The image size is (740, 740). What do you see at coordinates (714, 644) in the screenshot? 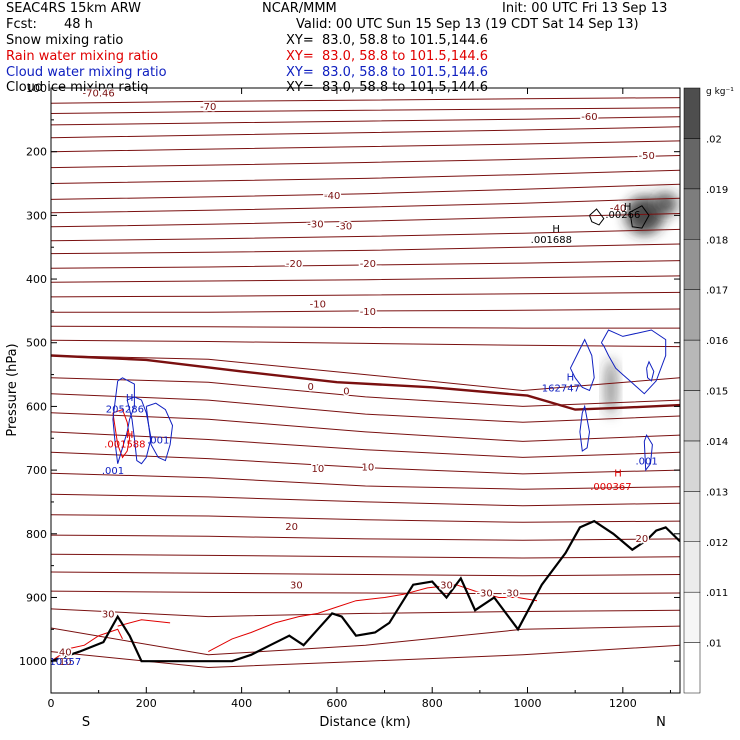
I see `colorbar-label-0: .01` at bounding box center [714, 644].